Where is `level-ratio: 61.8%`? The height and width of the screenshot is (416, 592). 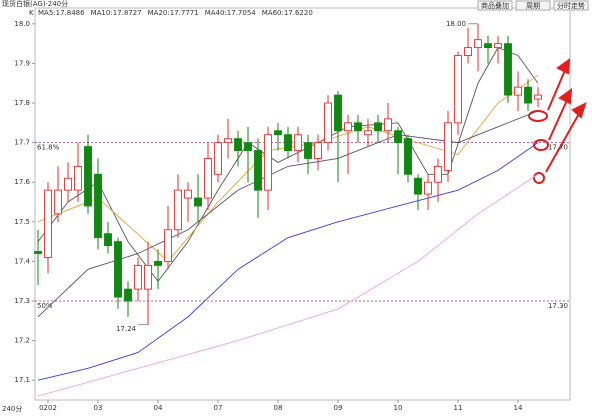 level-ratio: 61.8% is located at coordinates (48, 148).